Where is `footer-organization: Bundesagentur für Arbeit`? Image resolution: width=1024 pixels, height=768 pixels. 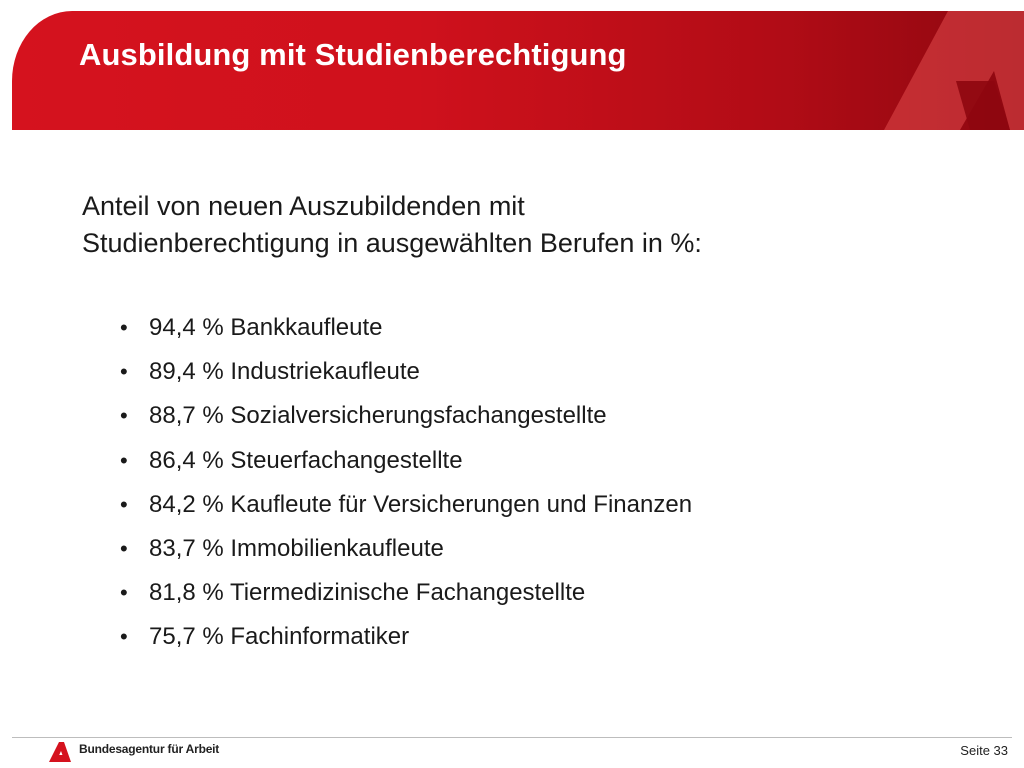 footer-organization: Bundesagentur für Arbeit is located at coordinates (149, 749).